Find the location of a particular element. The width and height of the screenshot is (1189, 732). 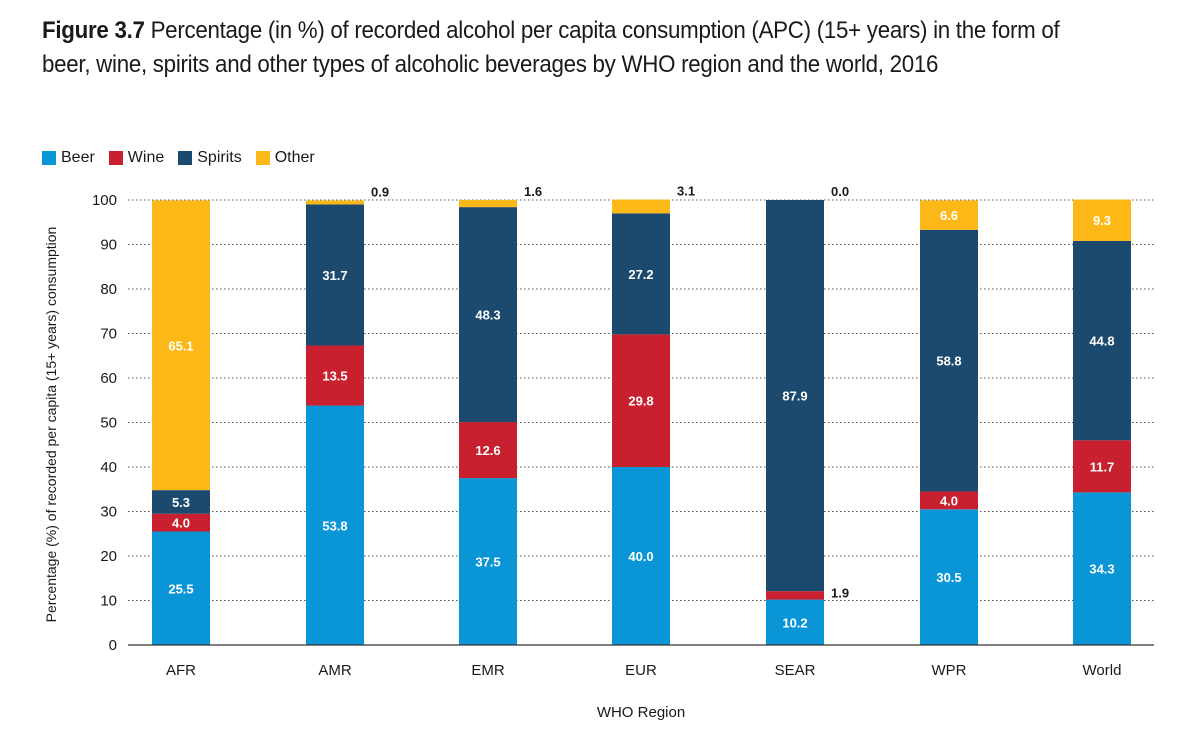

legend-item-spirits: Spirits is located at coordinates (210, 158).